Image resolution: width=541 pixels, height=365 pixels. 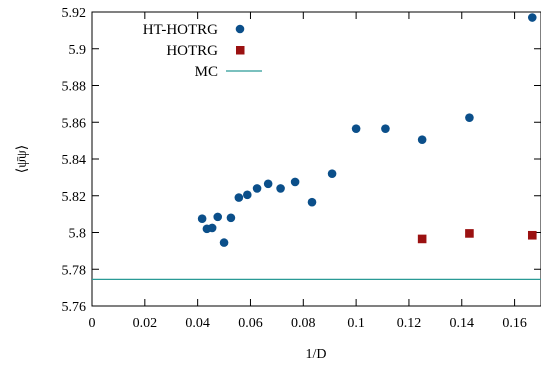 I want to click on x-tick-label: 0.1, so click(x=356, y=323).